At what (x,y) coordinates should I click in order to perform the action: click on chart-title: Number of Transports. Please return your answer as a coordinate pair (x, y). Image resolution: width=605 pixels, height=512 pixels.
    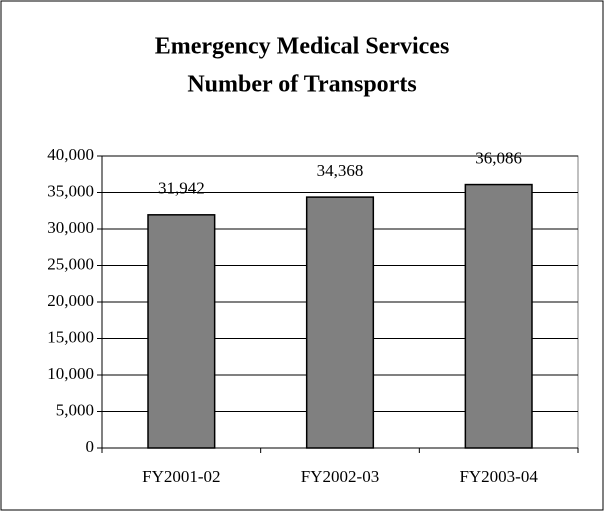
    Looking at the image, I should click on (301, 85).